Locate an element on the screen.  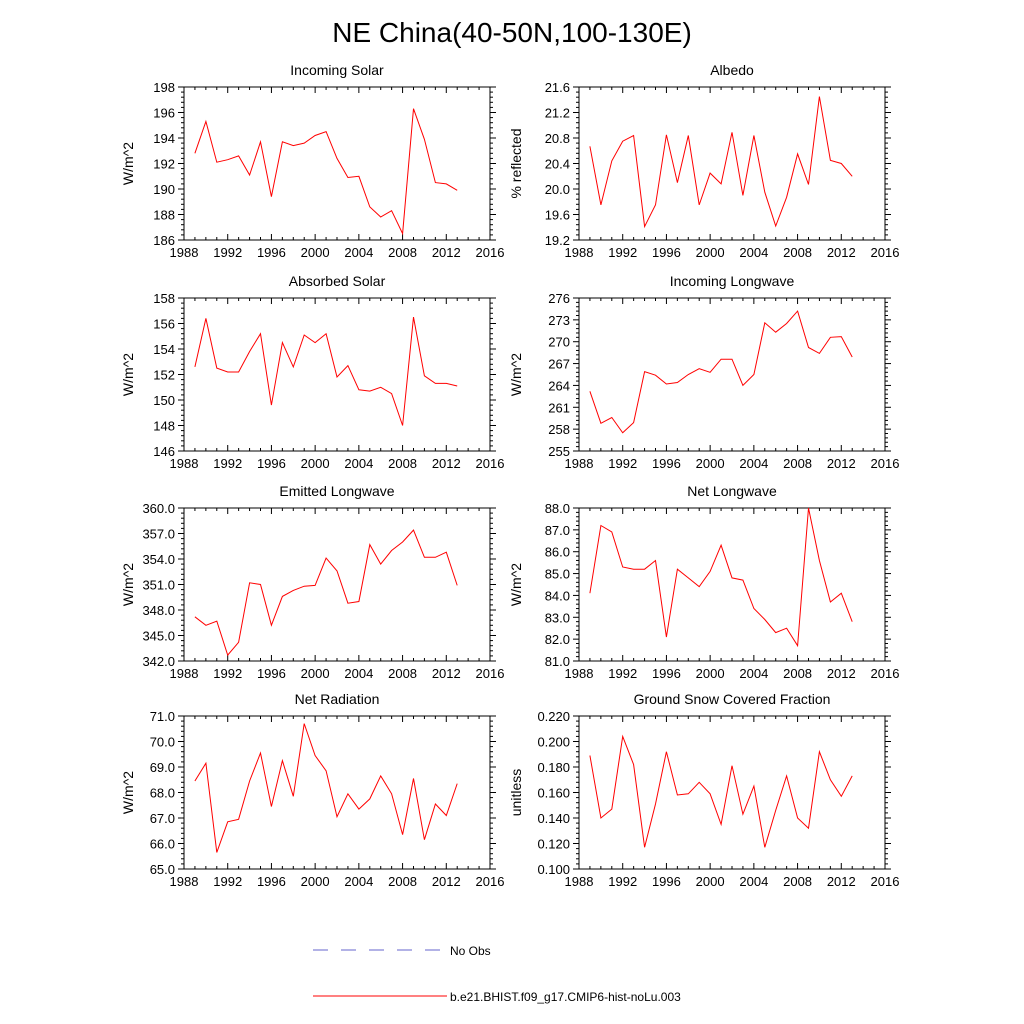
panel-net-longwave-xtick-label: 2012 is located at coordinates (841, 673).